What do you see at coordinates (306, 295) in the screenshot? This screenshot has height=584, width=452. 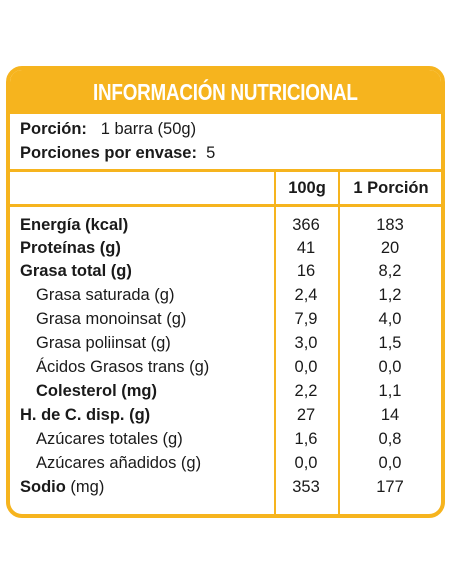 I see `value-100g: 2,4` at bounding box center [306, 295].